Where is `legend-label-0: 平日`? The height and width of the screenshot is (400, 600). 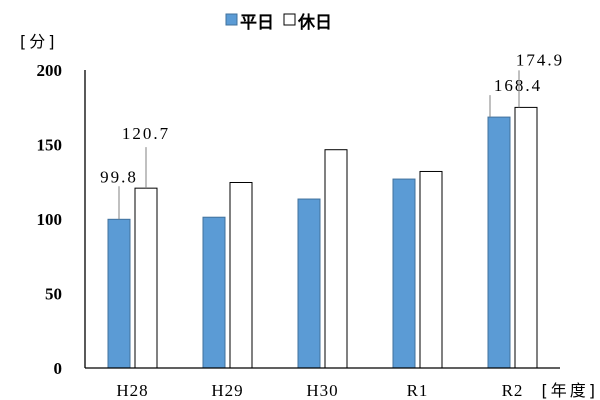
legend-label-0: 平日 is located at coordinates (257, 23).